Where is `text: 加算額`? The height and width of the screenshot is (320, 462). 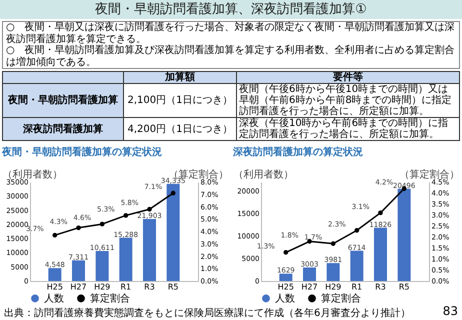 text: 加算額 is located at coordinates (180, 78).